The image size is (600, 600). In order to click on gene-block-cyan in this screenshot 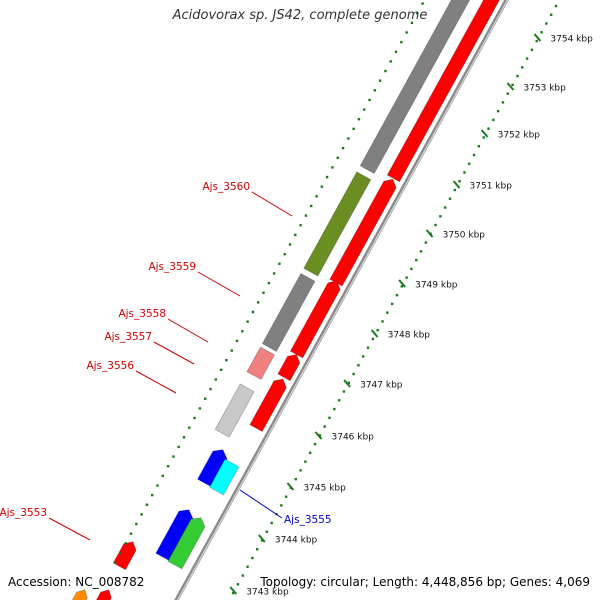, I will do `click(224, 477)`.